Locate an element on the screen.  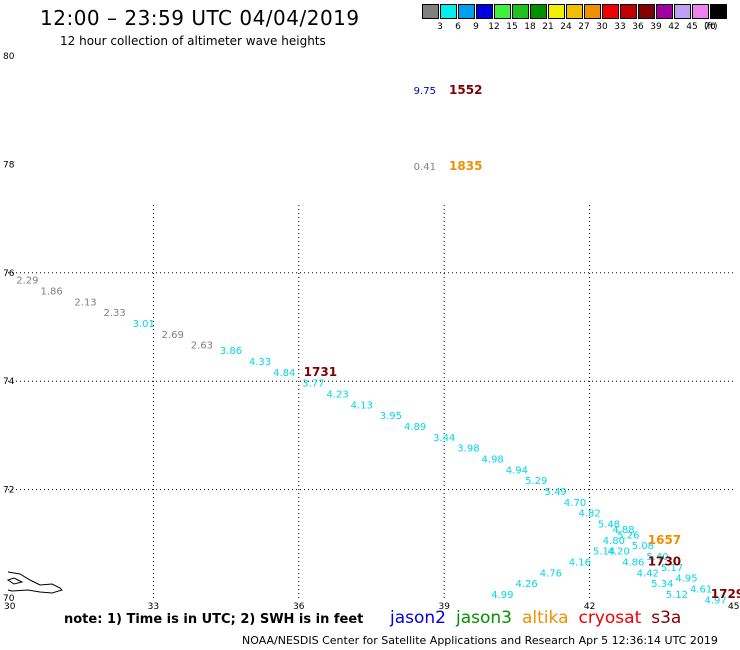
x-tick-label: 36 is located at coordinates (299, 607).